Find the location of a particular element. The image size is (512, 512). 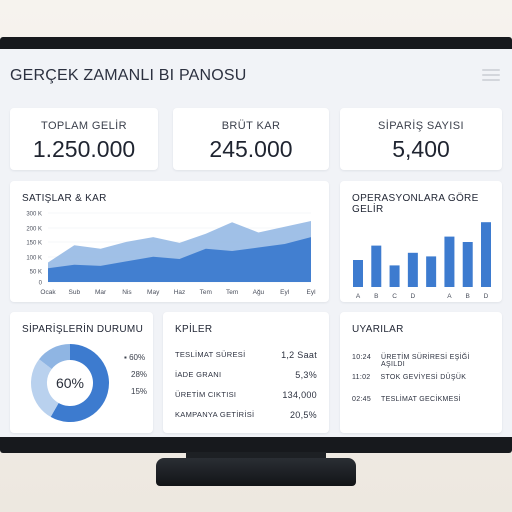

ops-chart-title: OPERASYONLARA GÖRE GELİR is located at coordinates (415, 204).